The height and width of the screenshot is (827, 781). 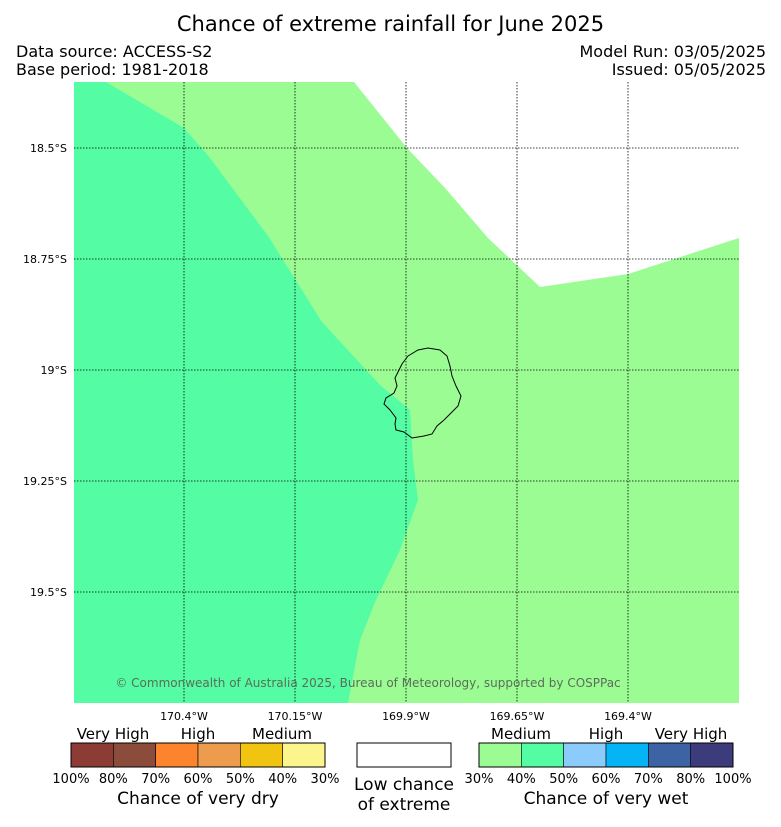 I want to click on wet-tick-label: 70%, so click(x=648, y=779).